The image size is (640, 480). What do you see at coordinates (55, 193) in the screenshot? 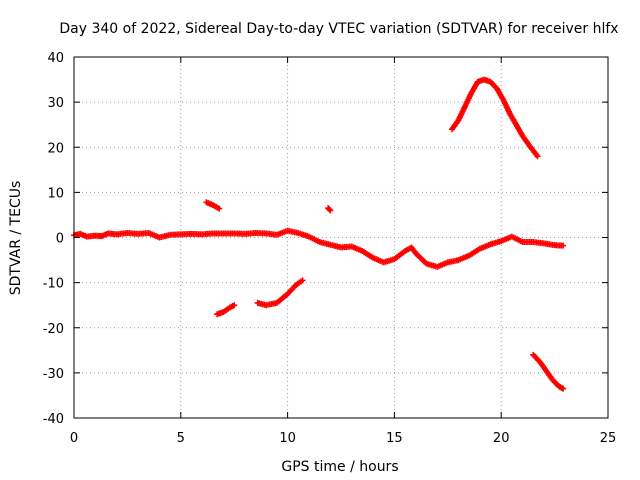
I see `y-tick-label: 10` at bounding box center [55, 193].